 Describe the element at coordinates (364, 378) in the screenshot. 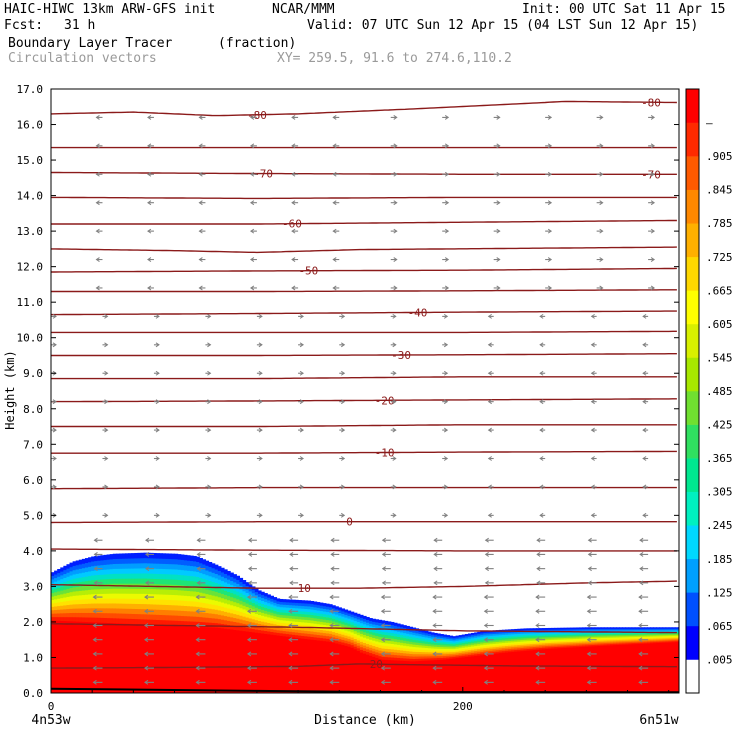

I see `contour-line` at that location.